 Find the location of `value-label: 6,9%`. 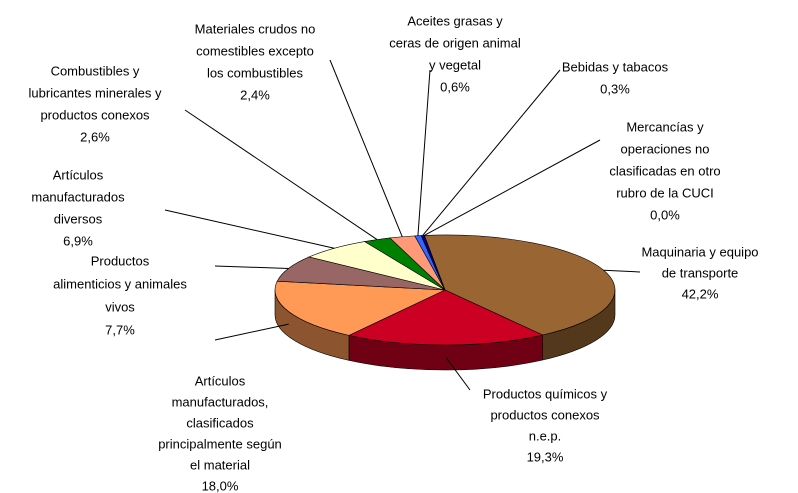

value-label: 6,9% is located at coordinates (78, 240).